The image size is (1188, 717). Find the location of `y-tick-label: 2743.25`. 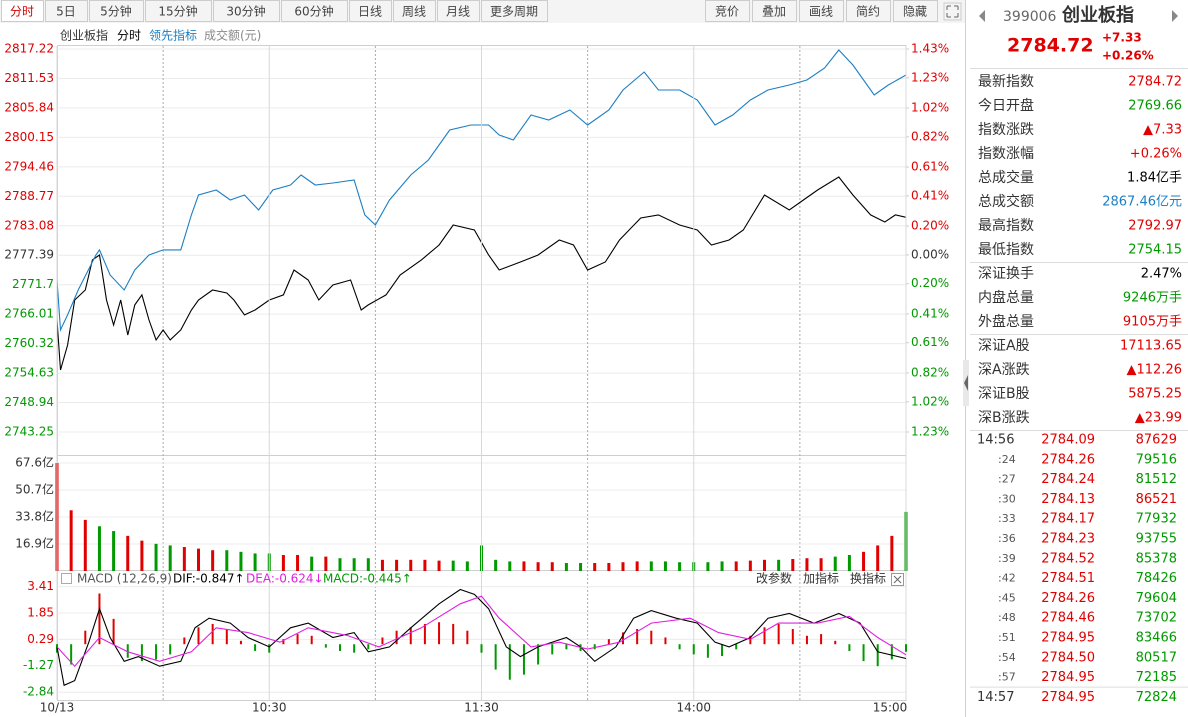

y-tick-label: 2743.25 is located at coordinates (29, 432).